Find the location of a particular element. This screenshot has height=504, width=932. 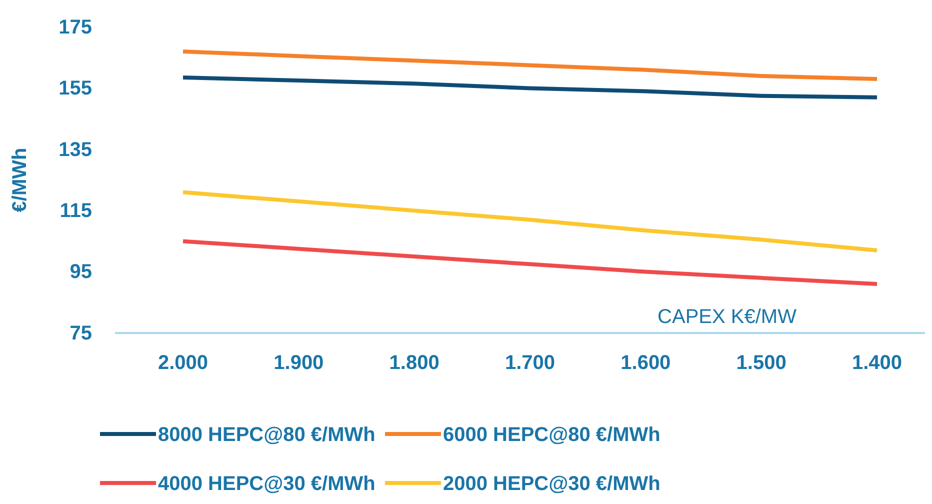

y-tick-label: 135 is located at coordinates (75, 149).